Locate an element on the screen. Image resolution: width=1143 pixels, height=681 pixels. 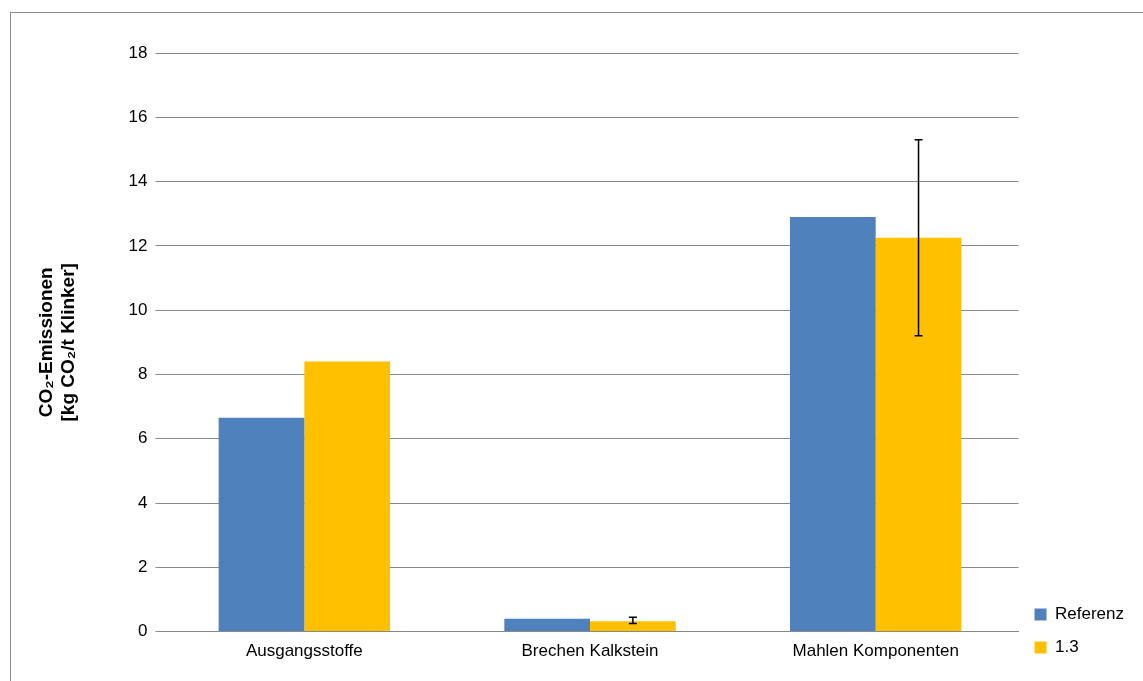
y-tick-label: 2 is located at coordinates (143, 566).